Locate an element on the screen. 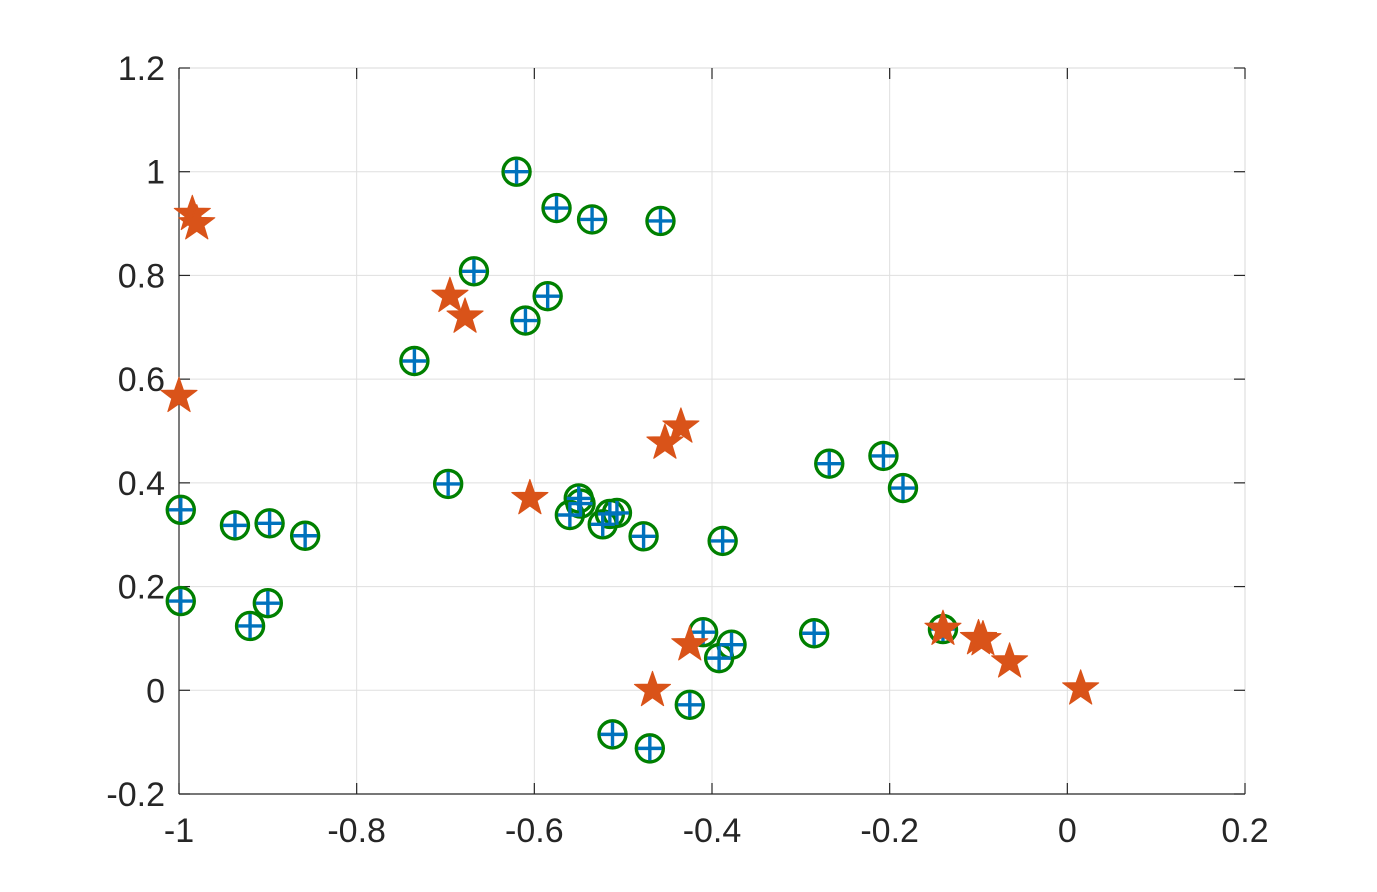 The height and width of the screenshot is (892, 1377). y-tick-label: 0 is located at coordinates (155, 691).